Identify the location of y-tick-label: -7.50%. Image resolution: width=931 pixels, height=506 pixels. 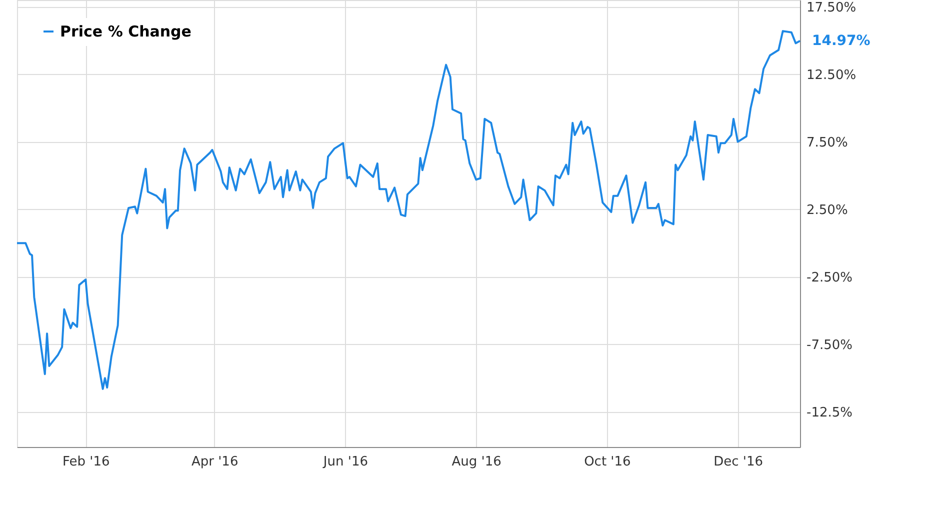
(829, 345).